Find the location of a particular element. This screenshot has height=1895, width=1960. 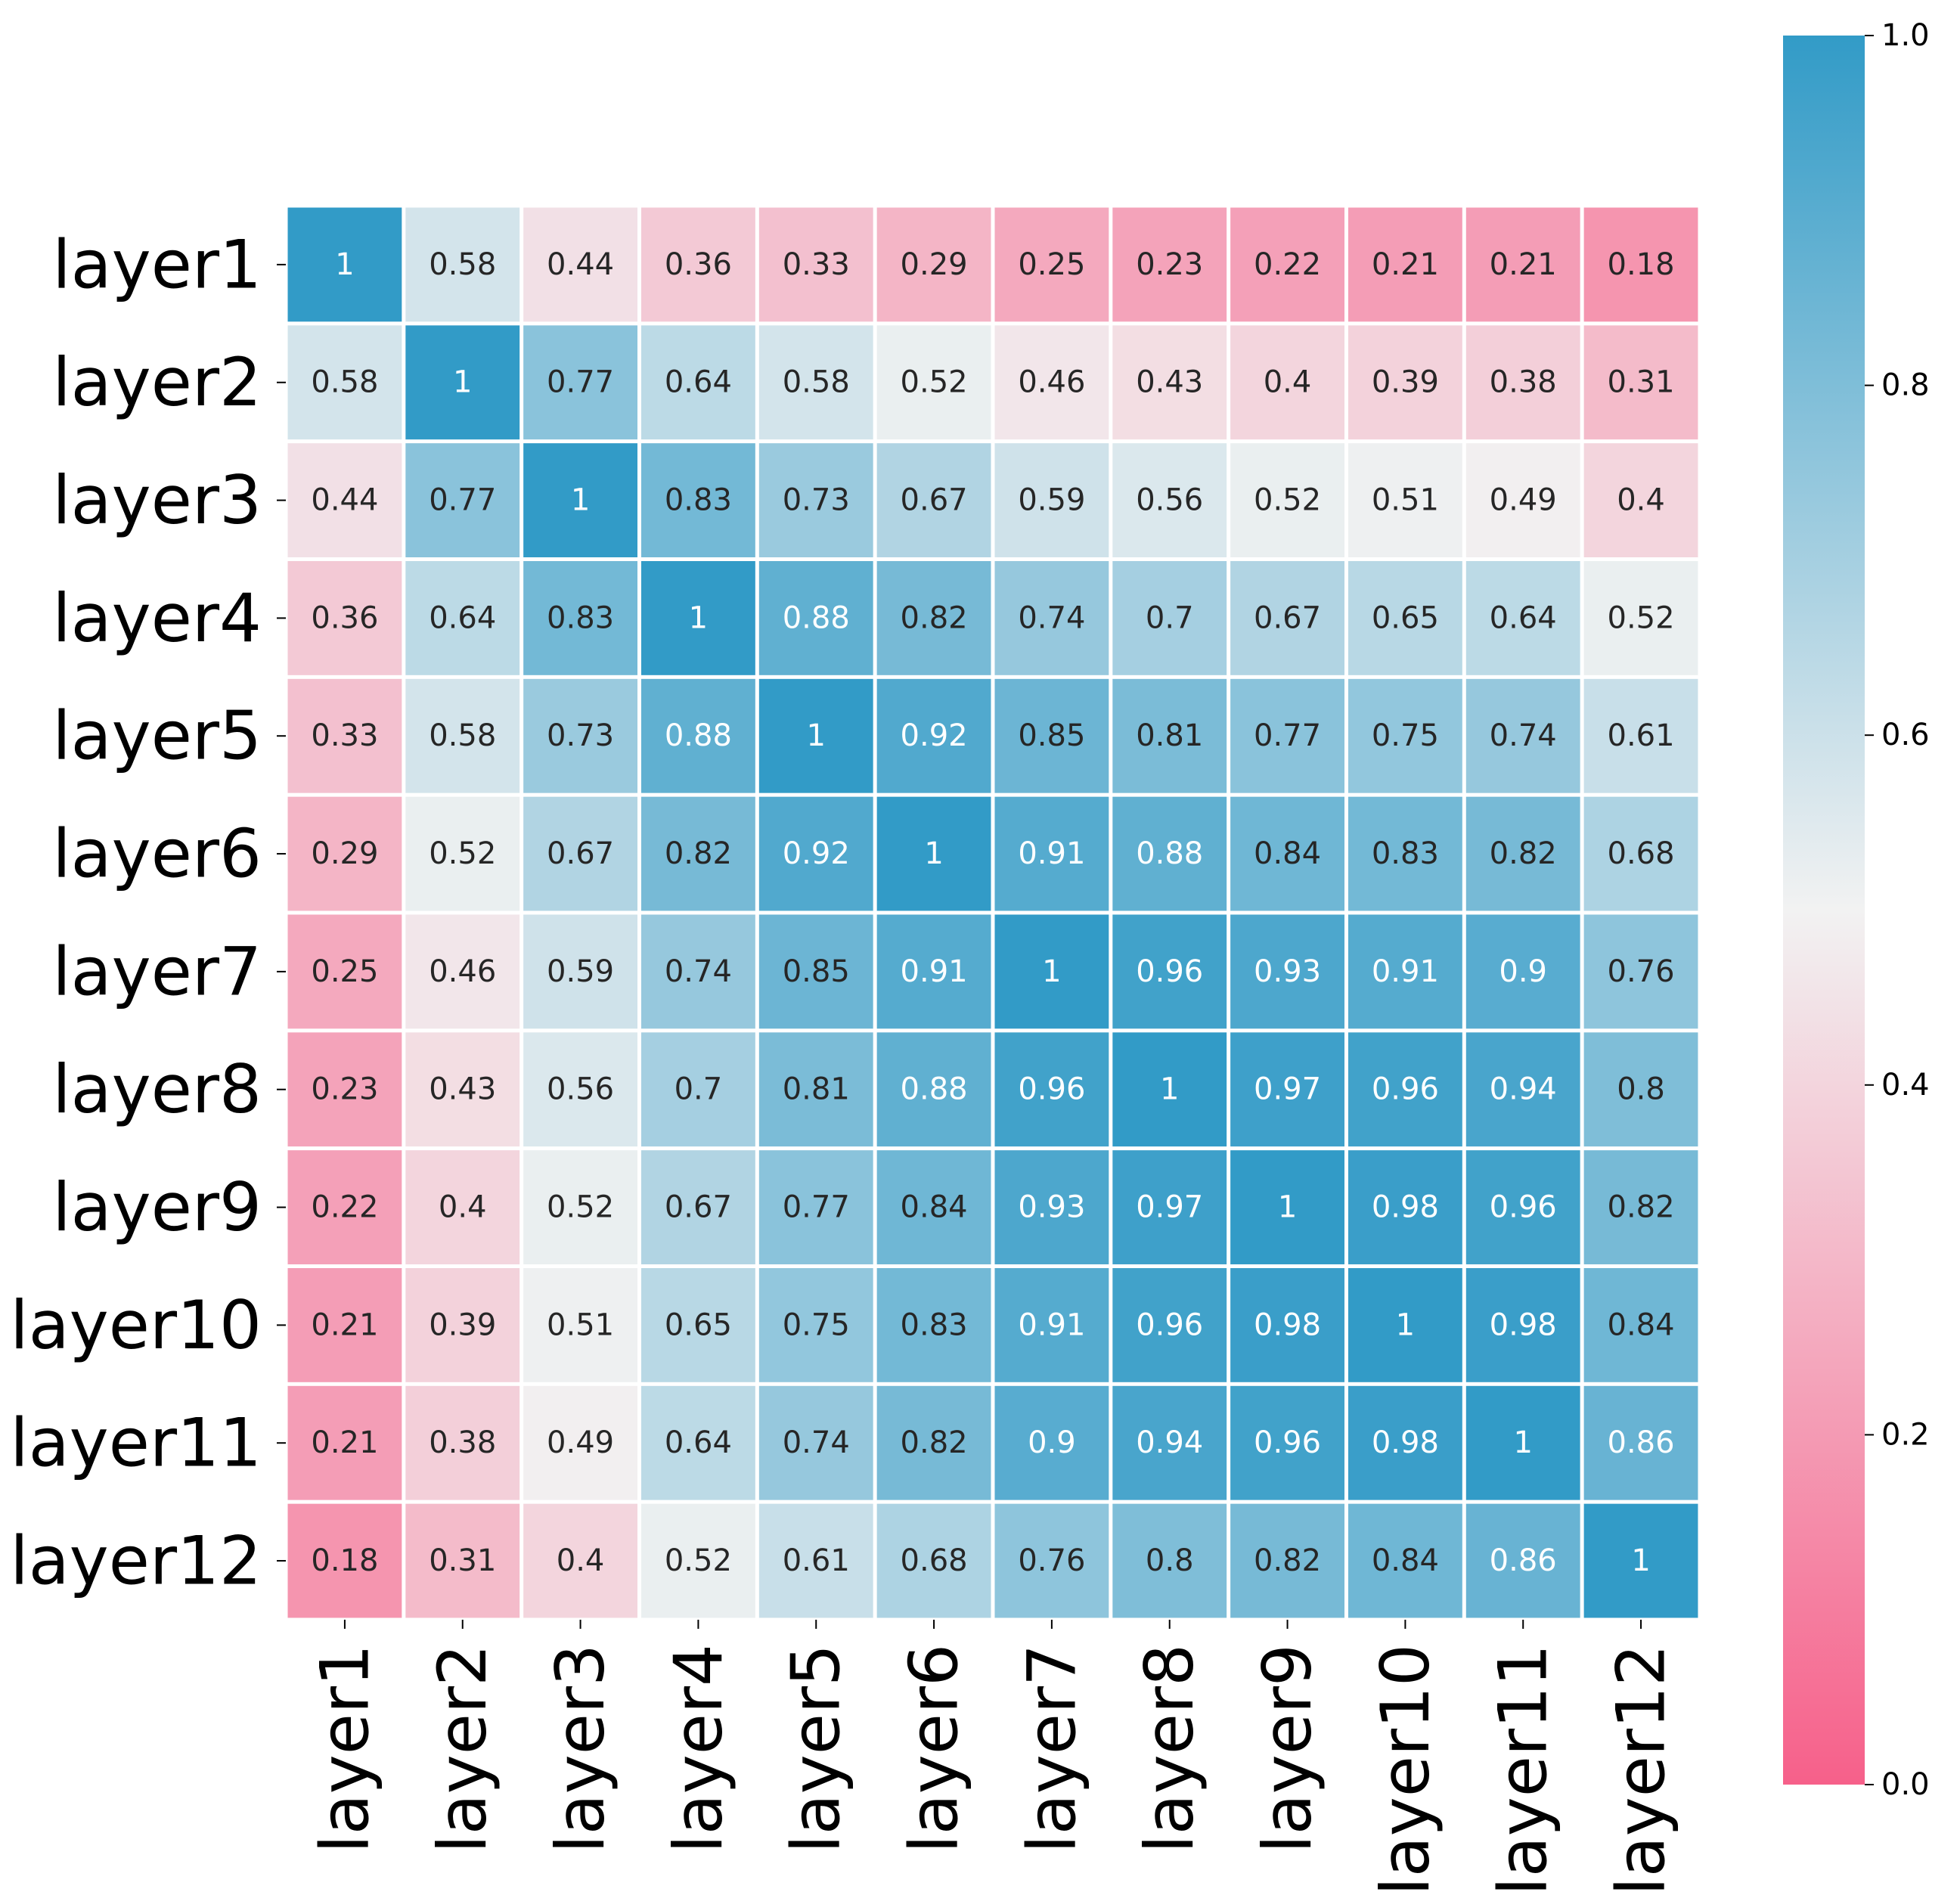

heatmap-cell-r5-c6 is located at coordinates (933, 736).